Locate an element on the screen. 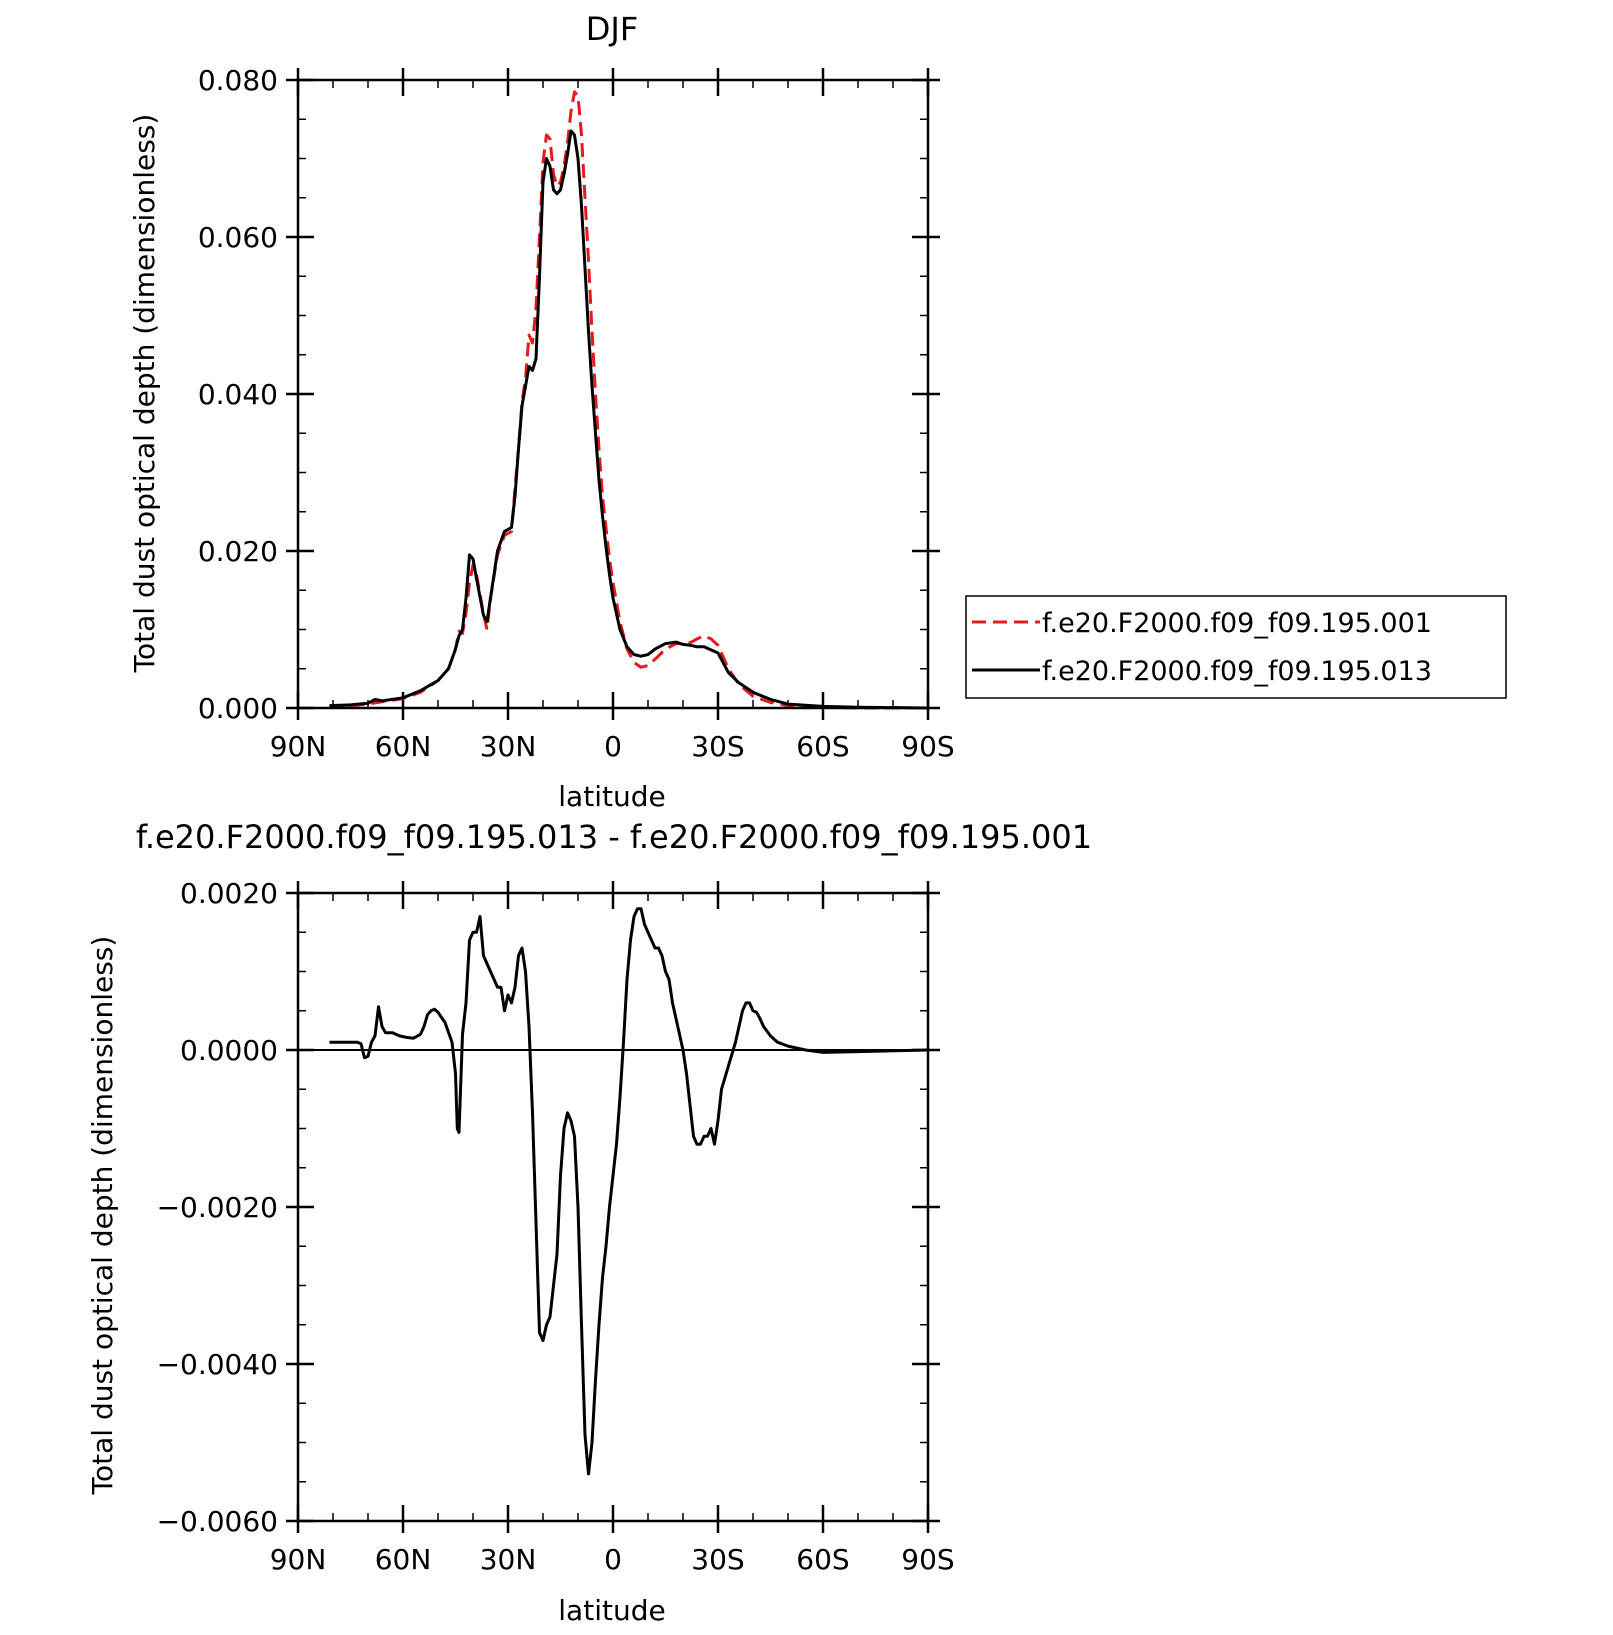 The image size is (1613, 1635). top-y-tick-label: 0.080 is located at coordinates (238, 80).